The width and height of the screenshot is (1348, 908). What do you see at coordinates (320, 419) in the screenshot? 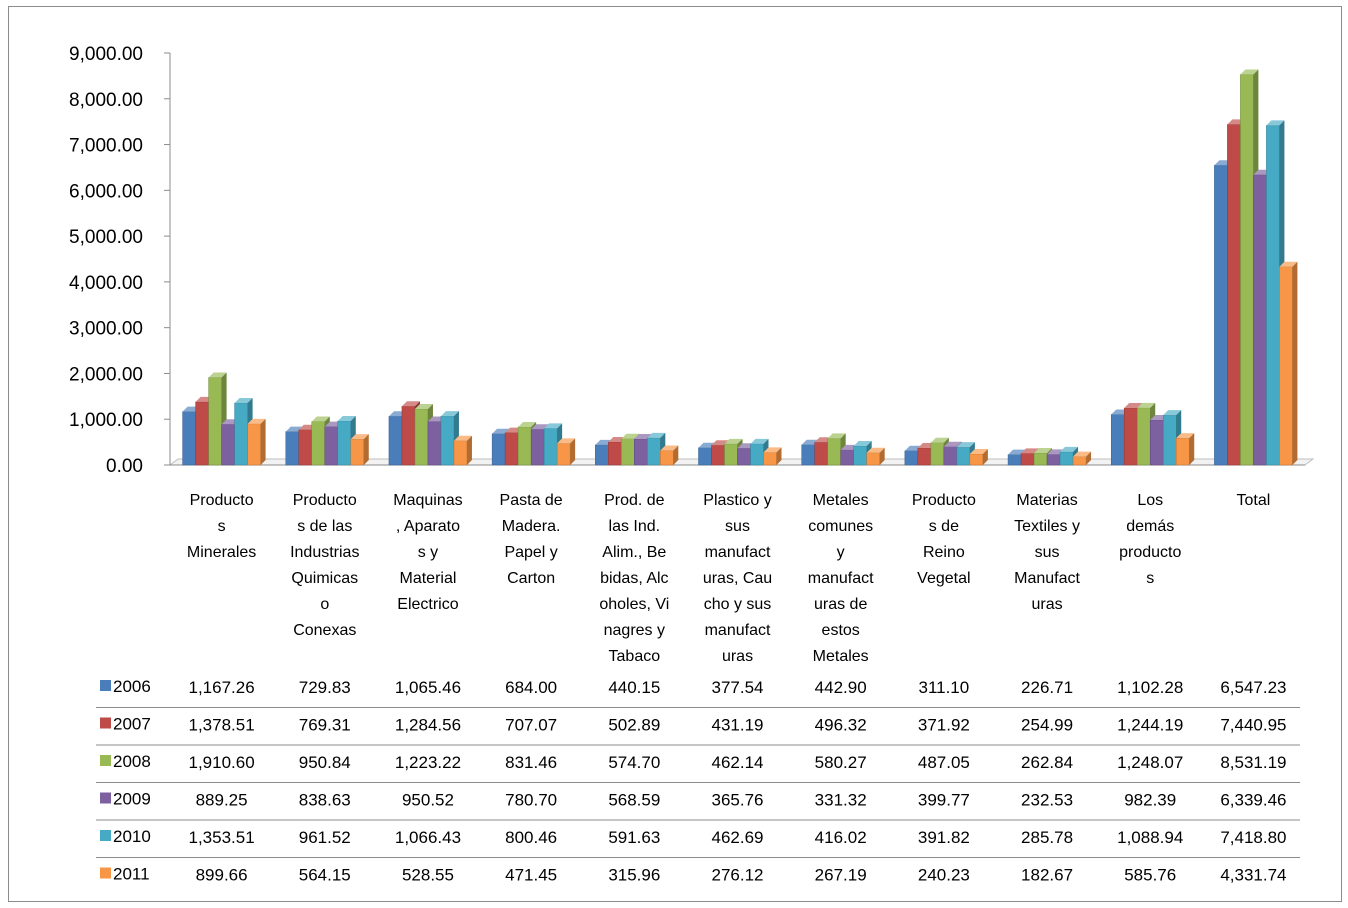
I see `bar-top-2008` at bounding box center [320, 419].